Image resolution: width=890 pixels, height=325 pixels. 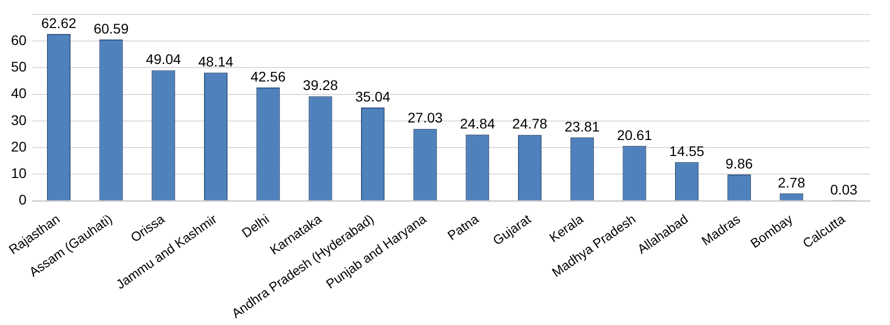 What do you see at coordinates (58, 22) in the screenshot?
I see `data-label: 62.62` at bounding box center [58, 22].